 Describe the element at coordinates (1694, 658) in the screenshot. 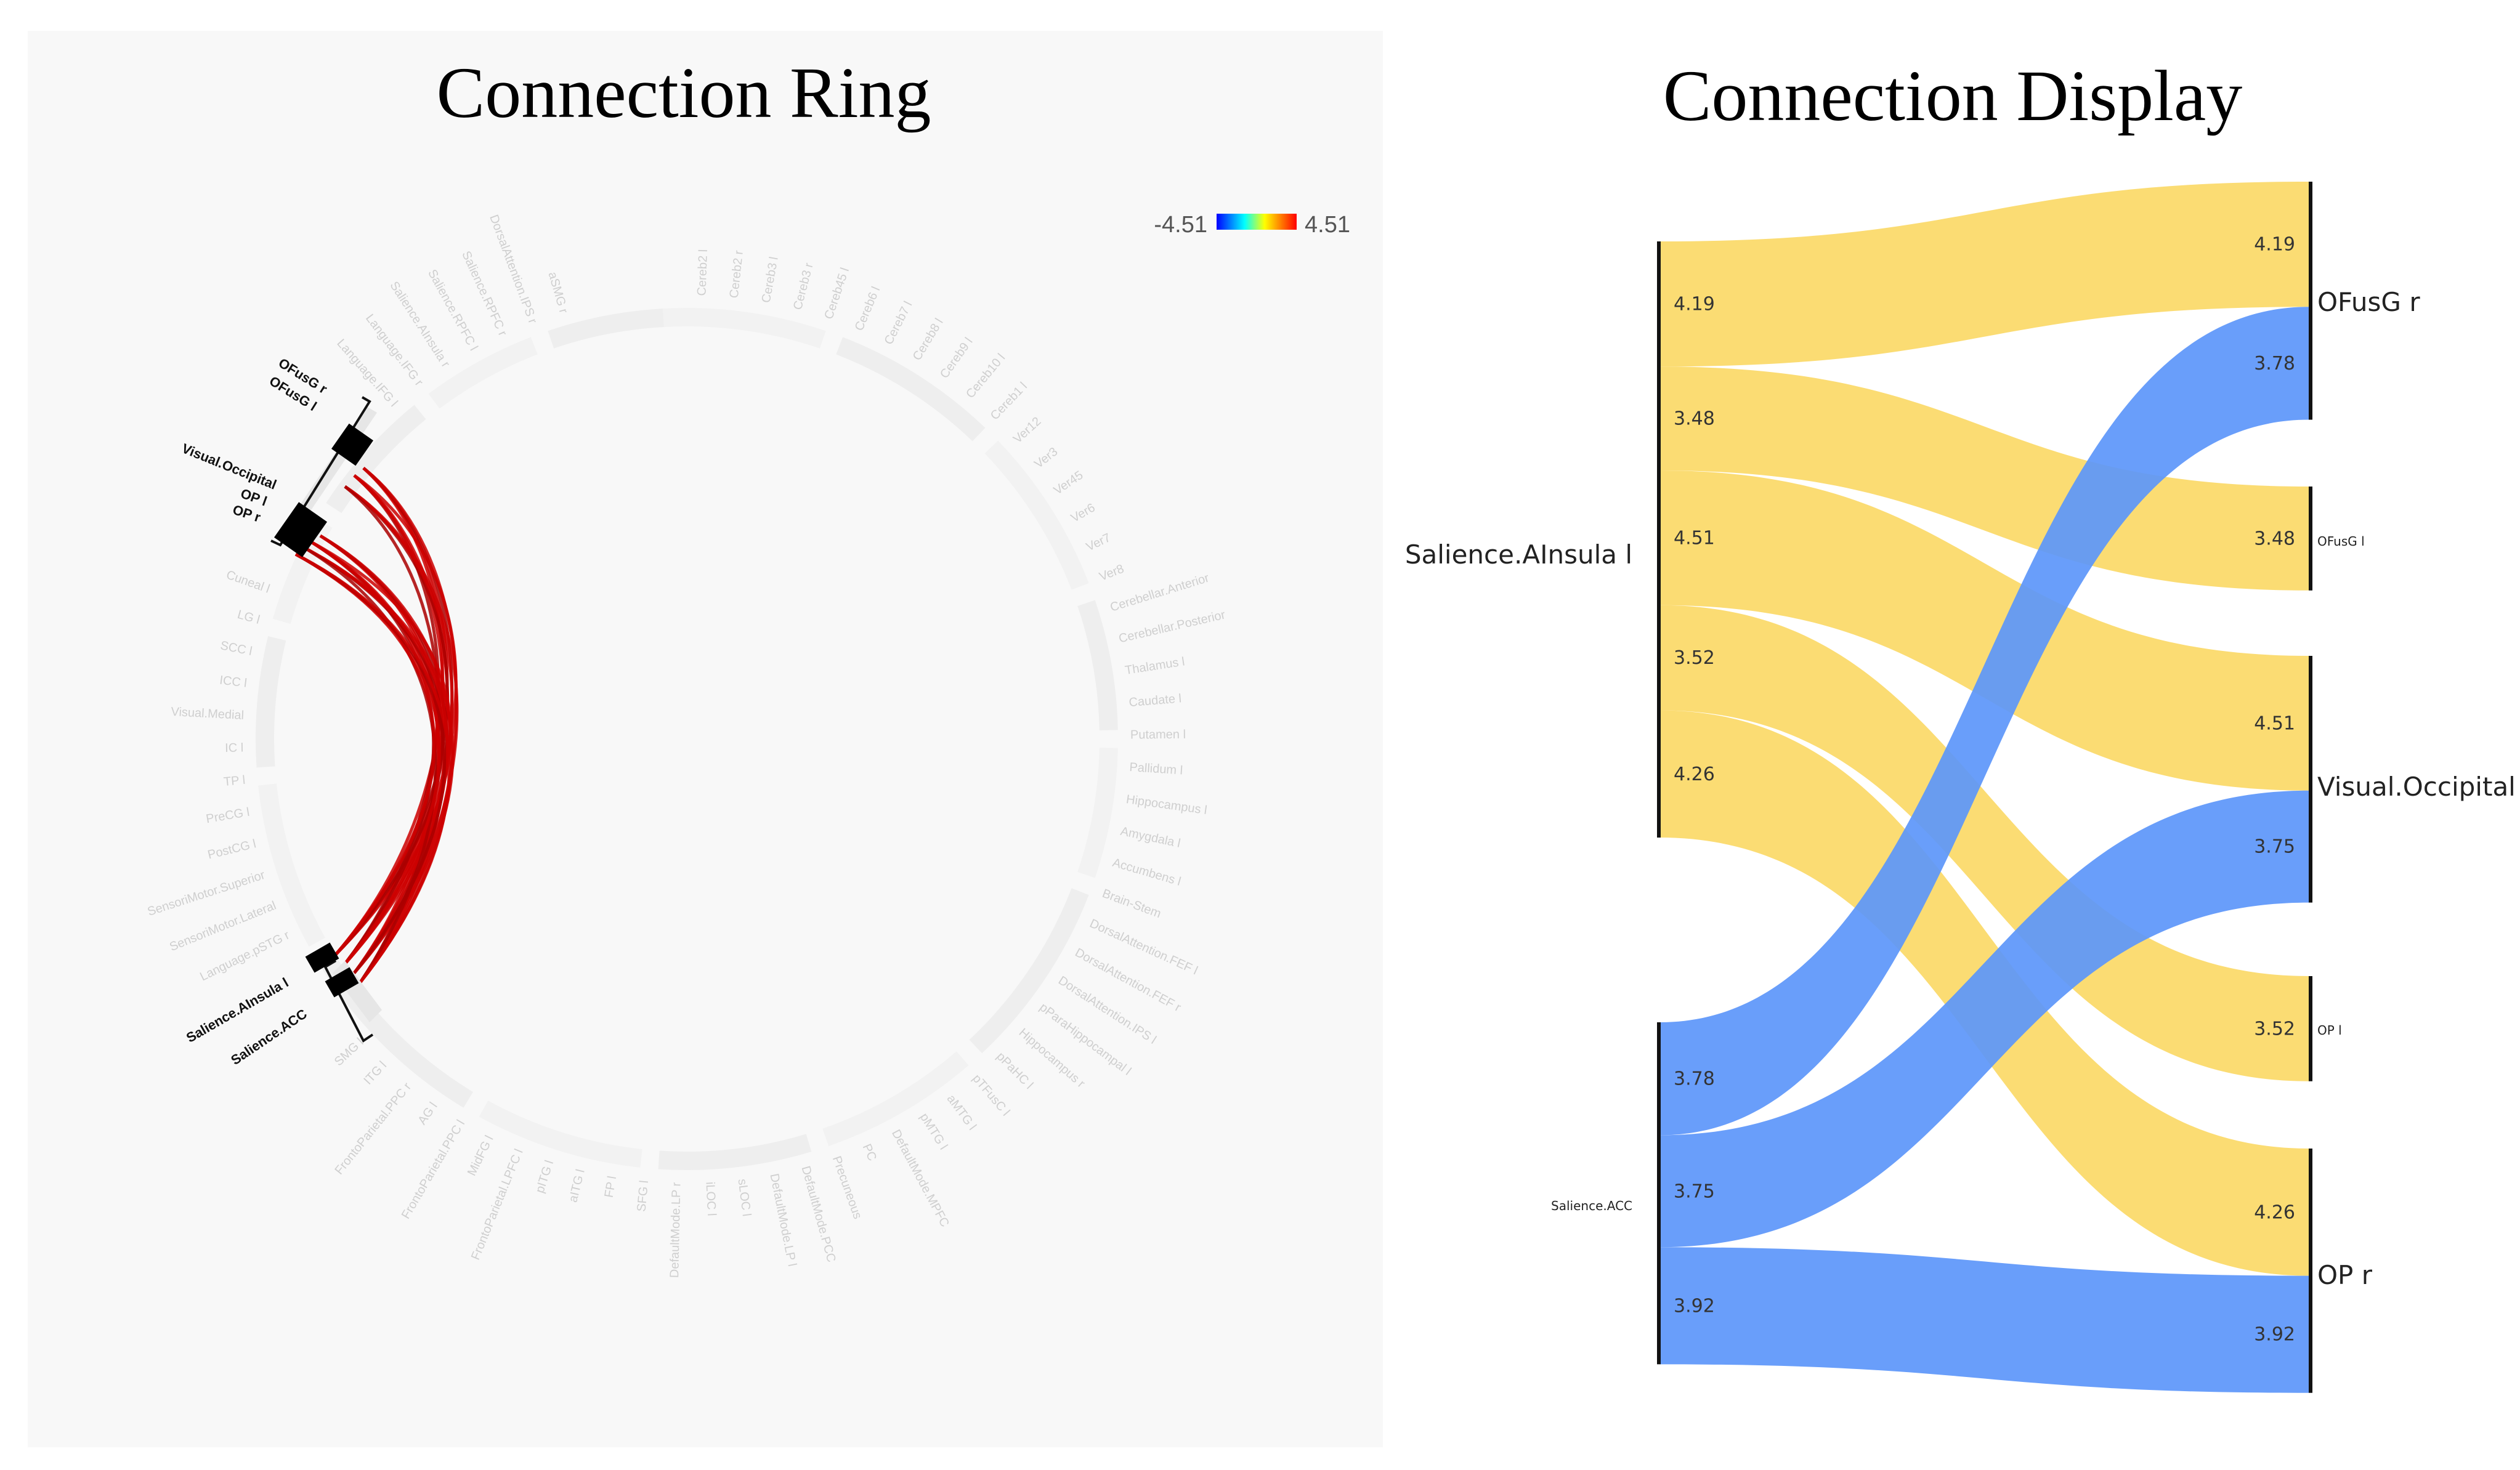

I see `link-value-source: 3.52` at that location.